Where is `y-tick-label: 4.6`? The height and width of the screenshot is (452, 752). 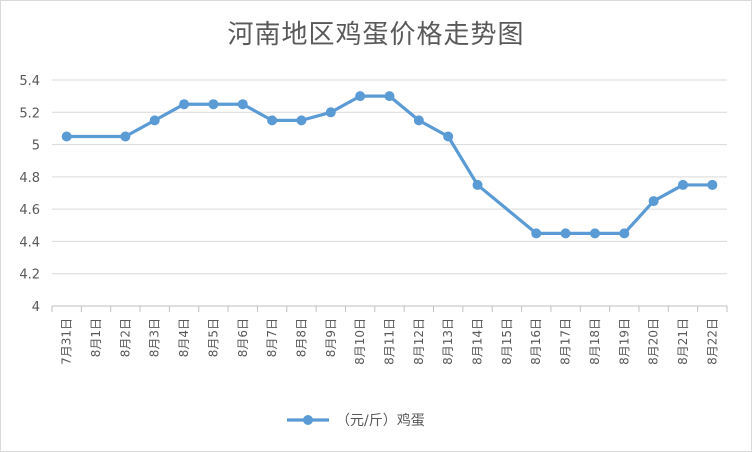
y-tick-label: 4.6 is located at coordinates (29, 210).